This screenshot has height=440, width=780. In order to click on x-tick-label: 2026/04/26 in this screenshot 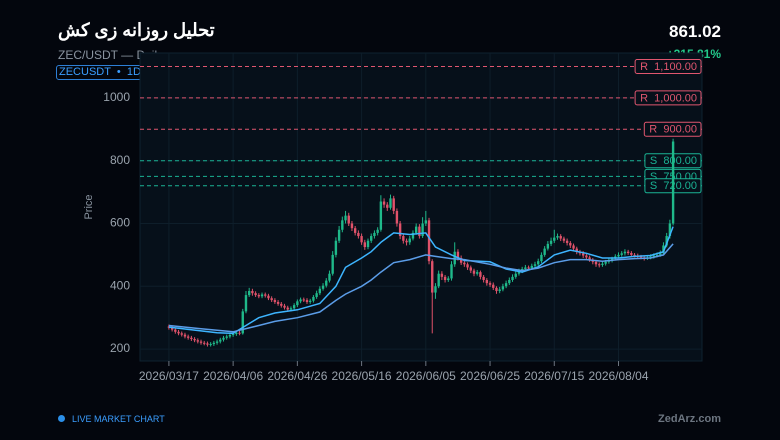, I will do `click(297, 376)`.